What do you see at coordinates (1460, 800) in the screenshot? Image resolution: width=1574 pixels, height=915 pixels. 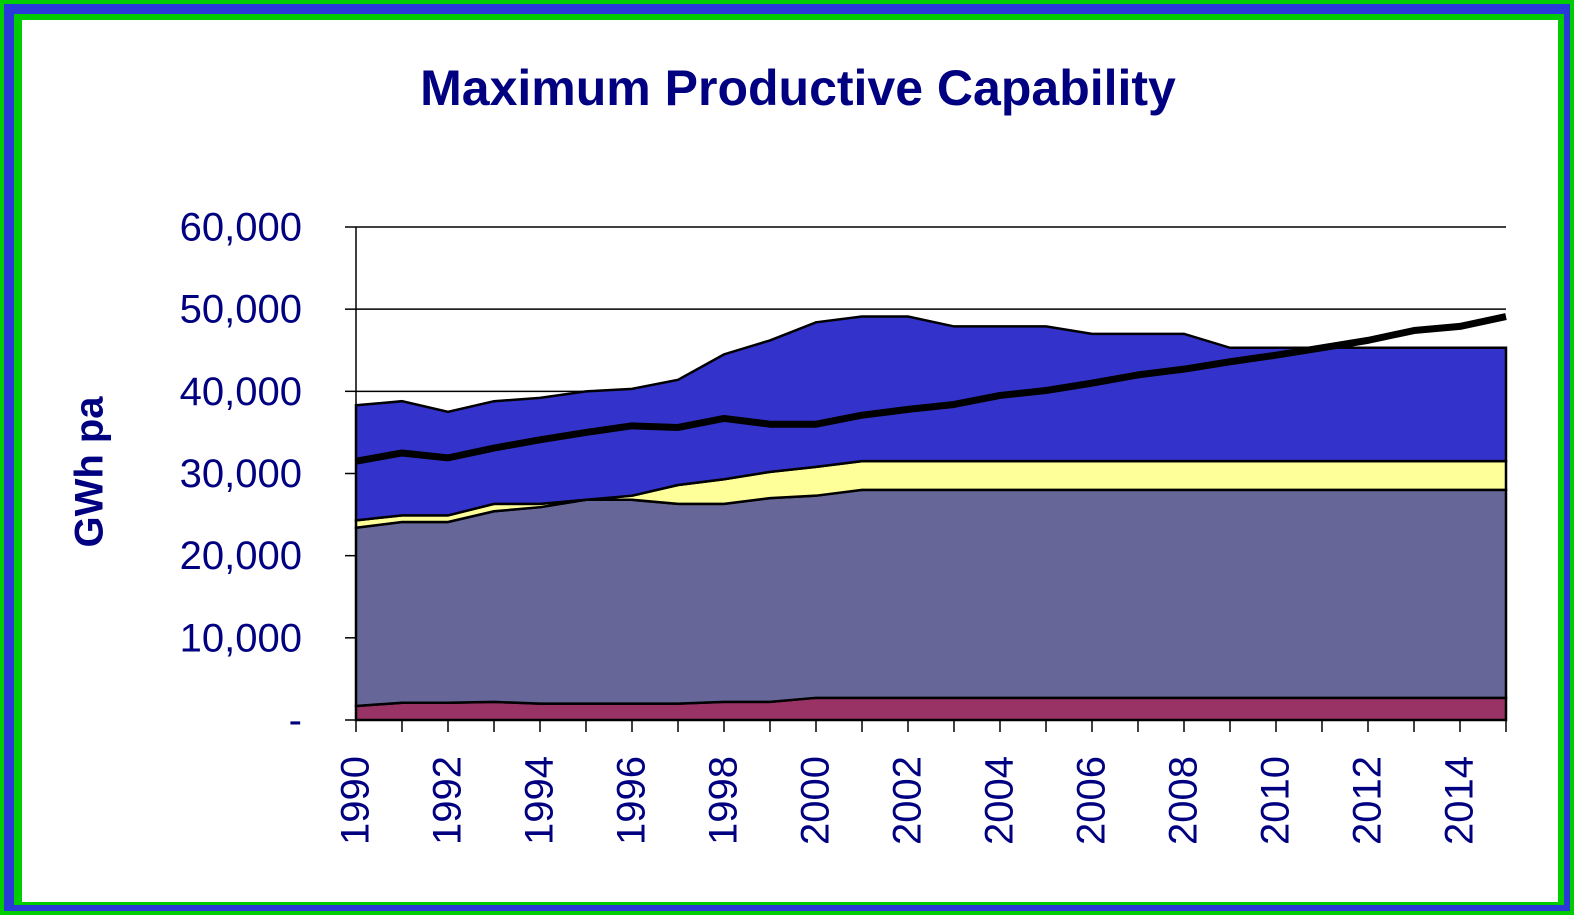 I see `x-tick-label: 2014` at bounding box center [1460, 800].